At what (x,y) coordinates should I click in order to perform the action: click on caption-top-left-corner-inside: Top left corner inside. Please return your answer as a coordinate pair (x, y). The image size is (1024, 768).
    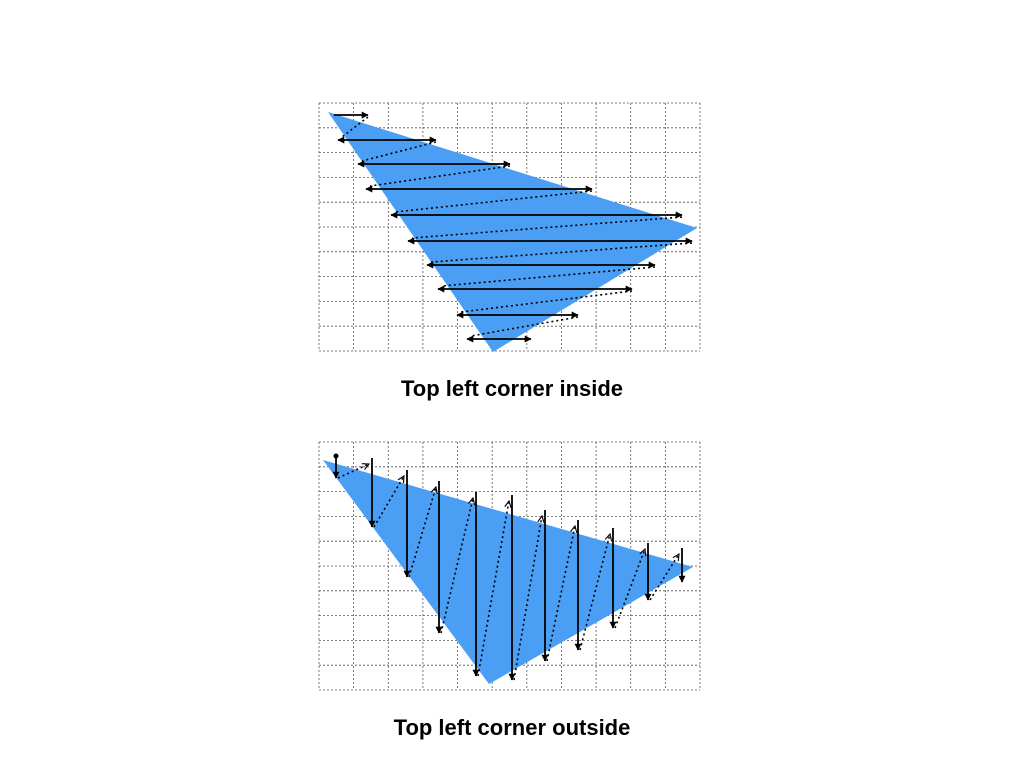
    Looking at the image, I should click on (512, 388).